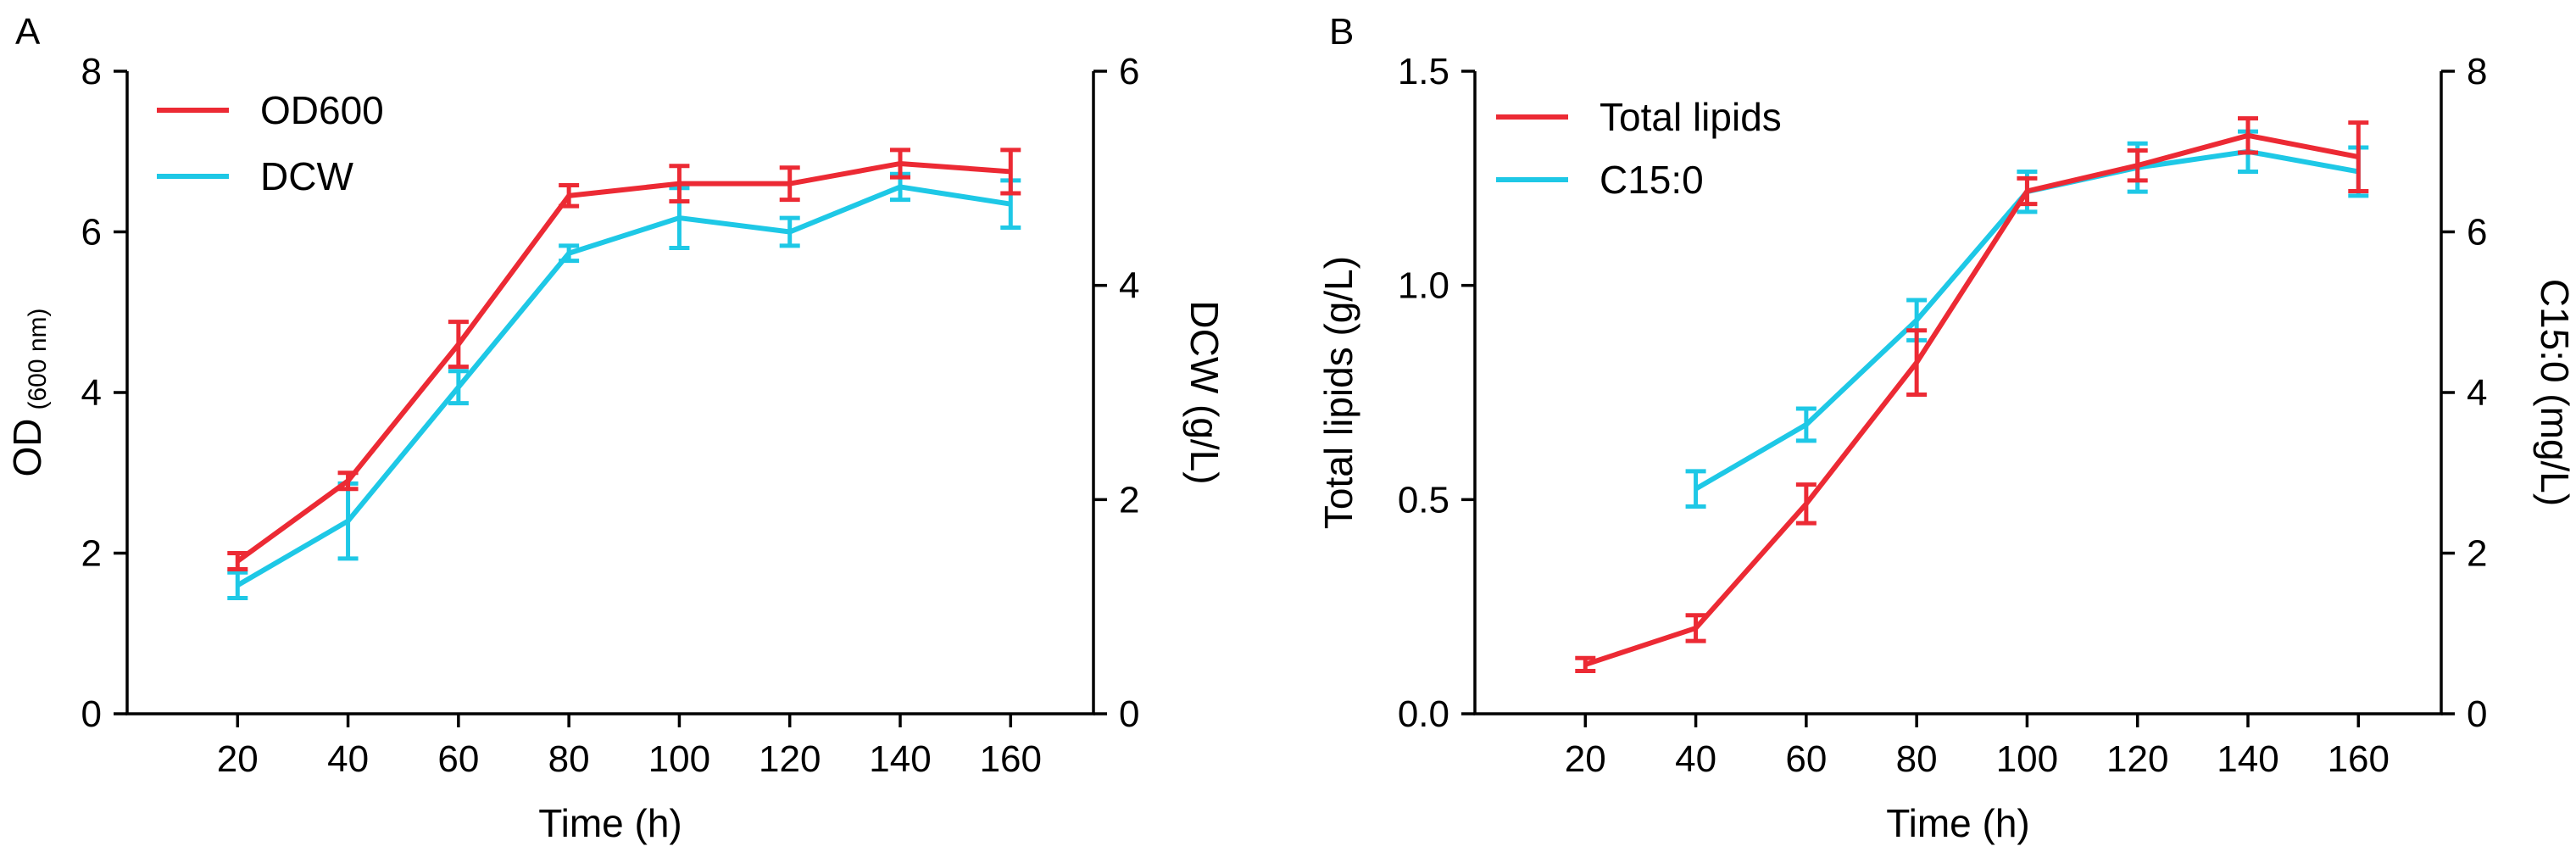 The height and width of the screenshot is (863, 2576). I want to click on y-axis-title-right: C15:0 (mg/L), so click(2554, 392).